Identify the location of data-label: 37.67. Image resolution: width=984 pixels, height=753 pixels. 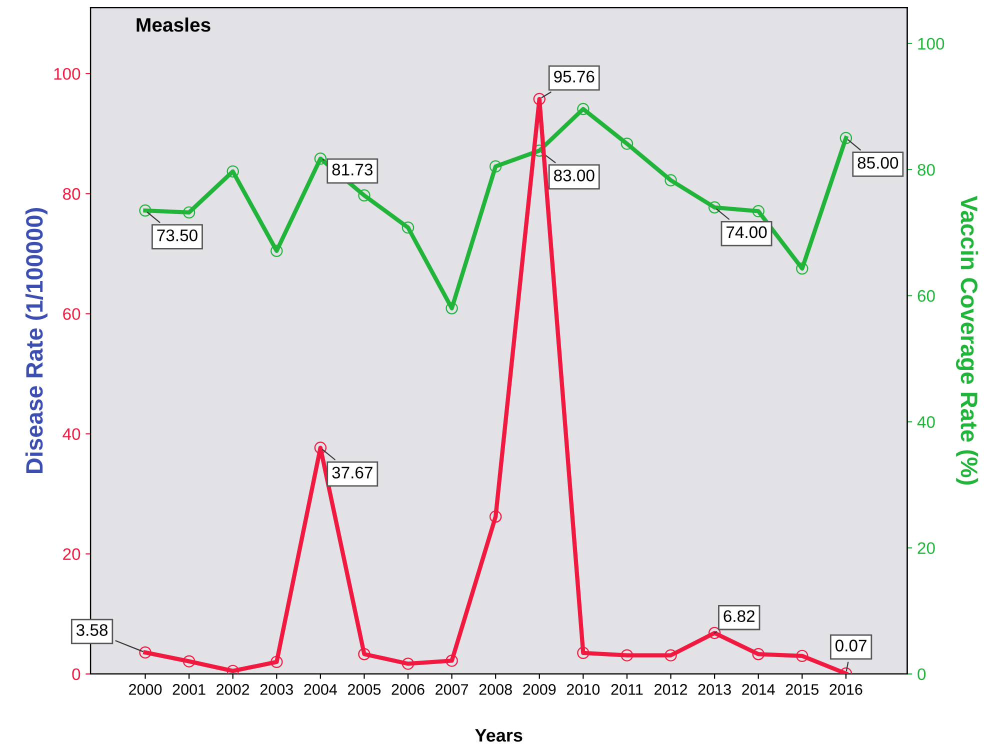
(352, 472).